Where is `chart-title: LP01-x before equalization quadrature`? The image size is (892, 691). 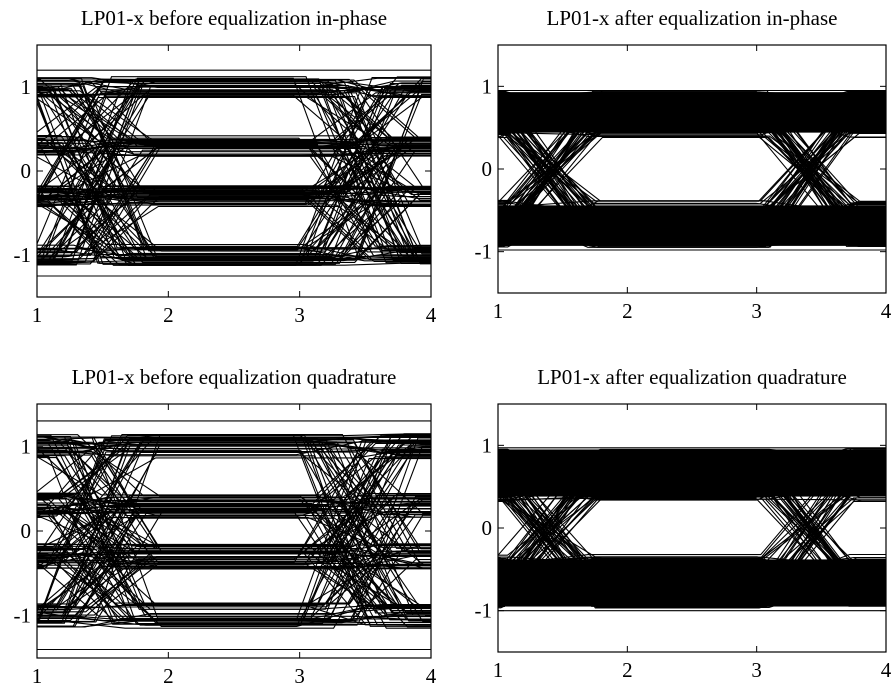
chart-title: LP01-x before equalization quadrature is located at coordinates (234, 377).